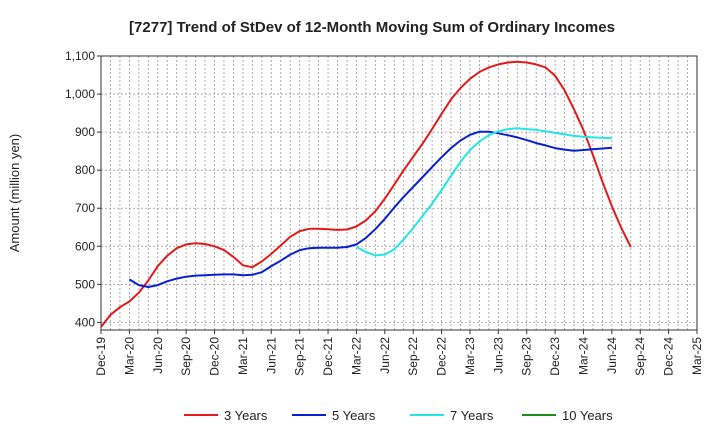 This screenshot has width=720, height=440. What do you see at coordinates (85, 322) in the screenshot?
I see `y-tick-label: 400` at bounding box center [85, 322].